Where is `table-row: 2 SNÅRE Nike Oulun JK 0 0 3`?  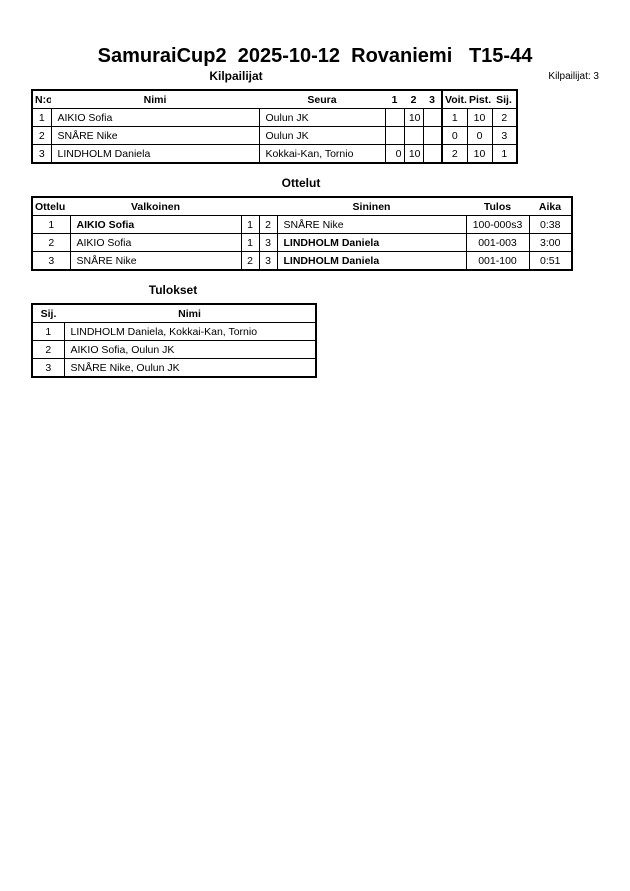
table-row: 2 SNÅRE Nike Oulun JK 0 0 3 is located at coordinates (274, 135).